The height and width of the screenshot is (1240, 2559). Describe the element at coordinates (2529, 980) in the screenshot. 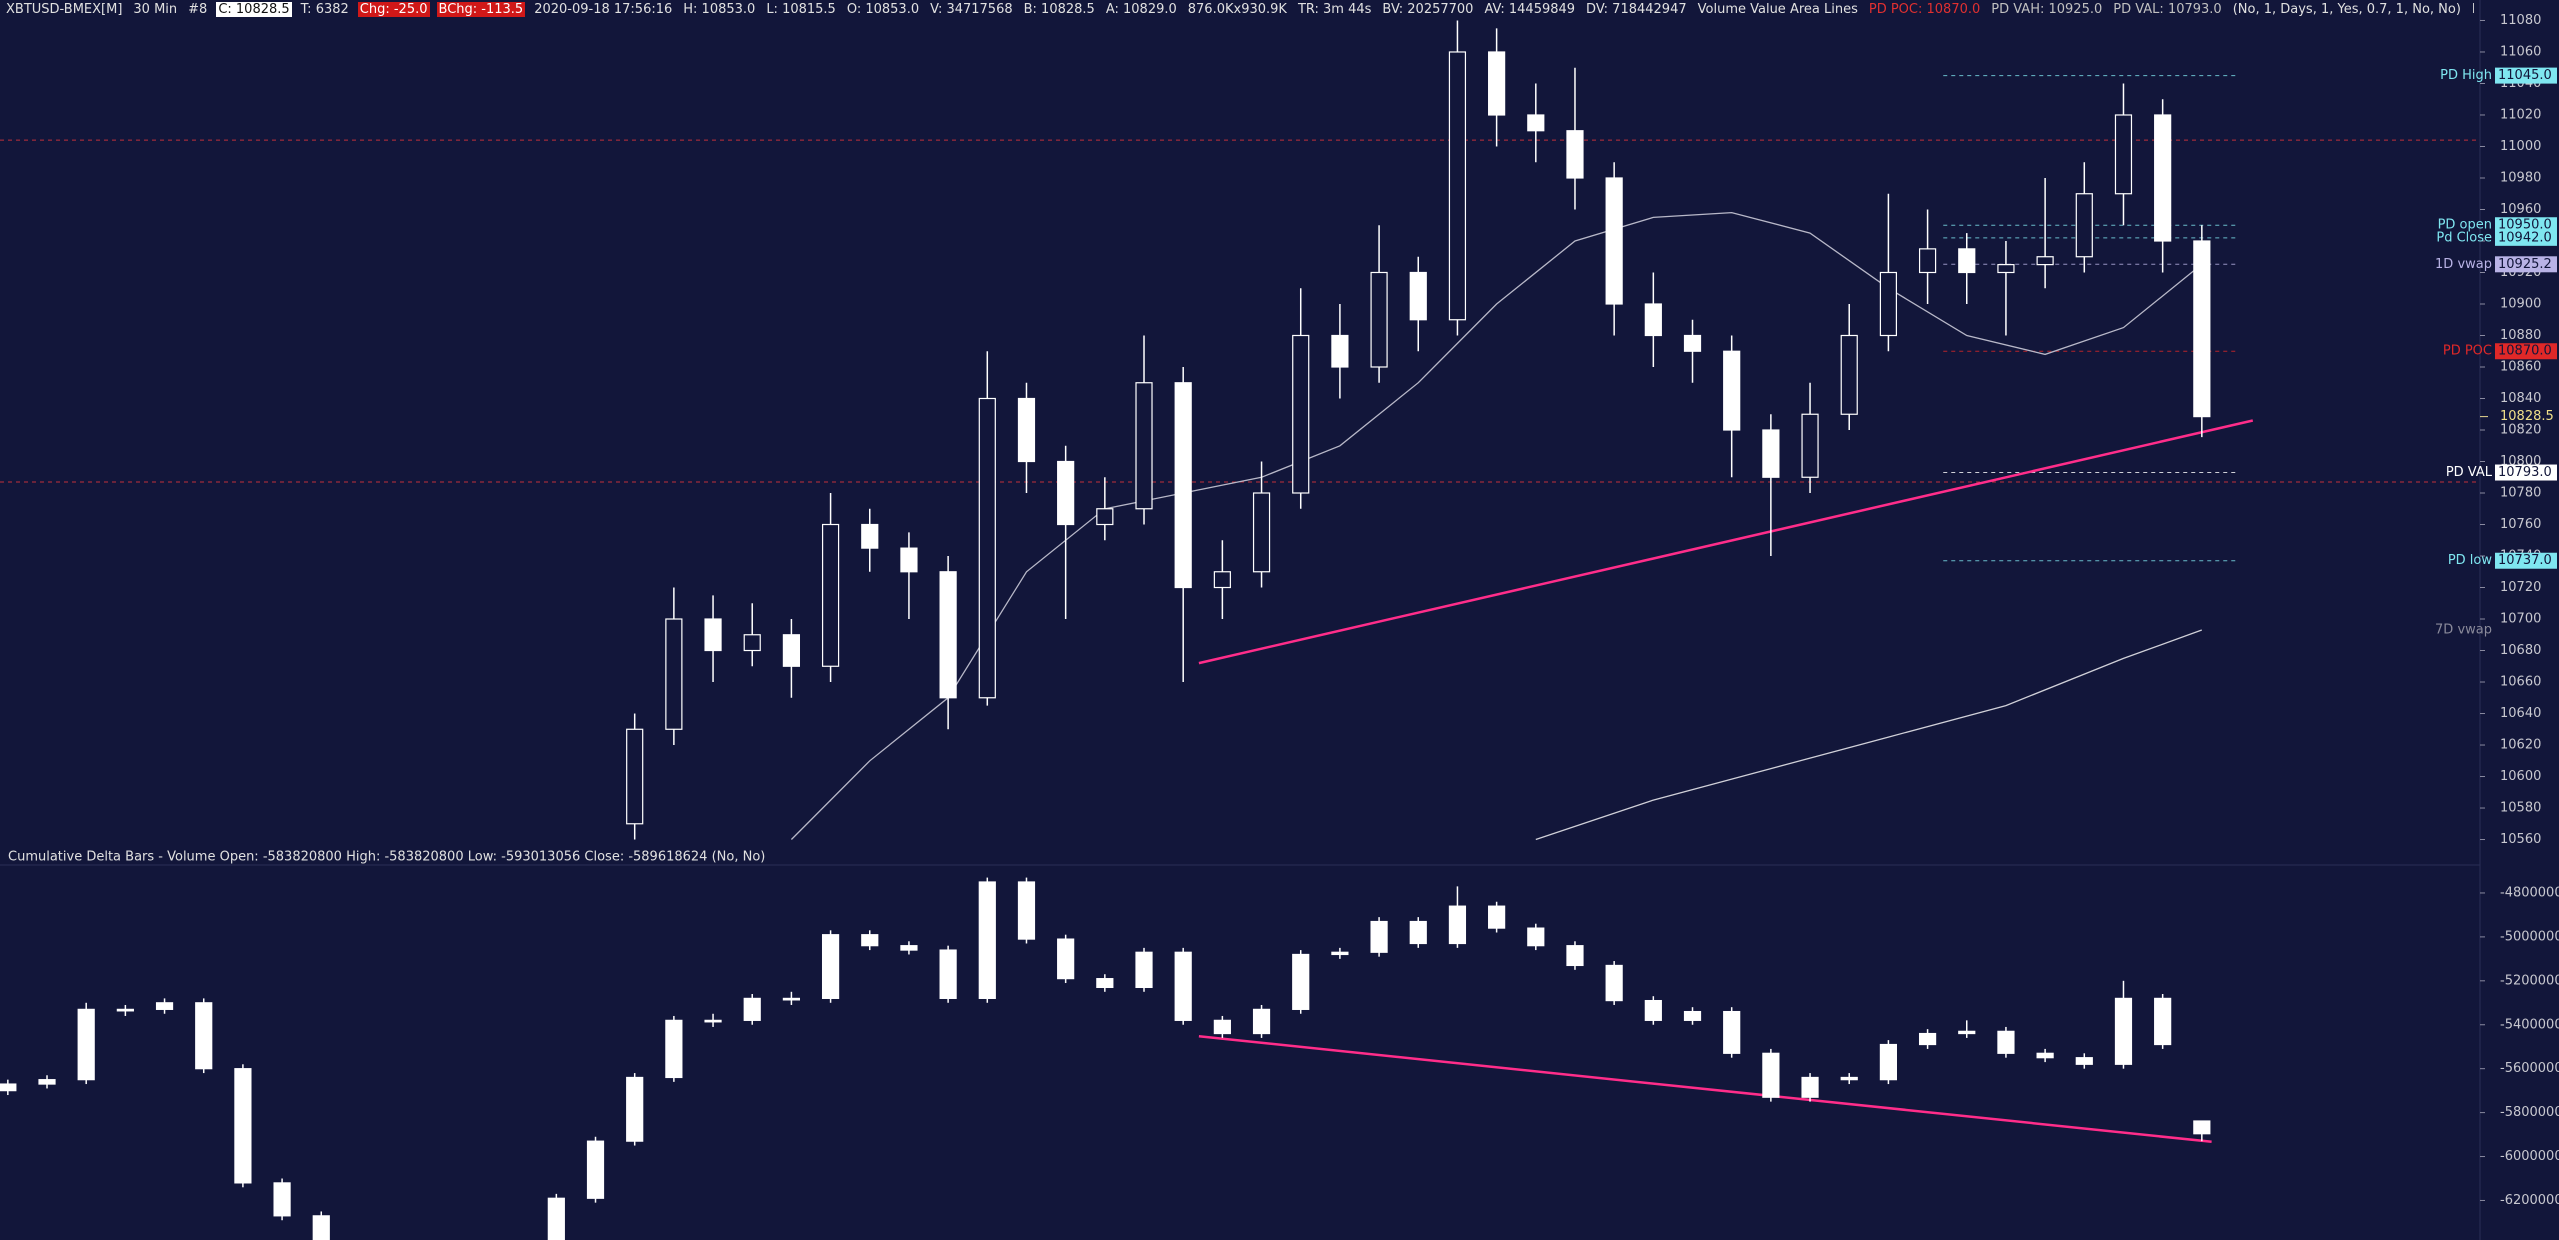

I see `y-tick-label: -520000000` at that location.